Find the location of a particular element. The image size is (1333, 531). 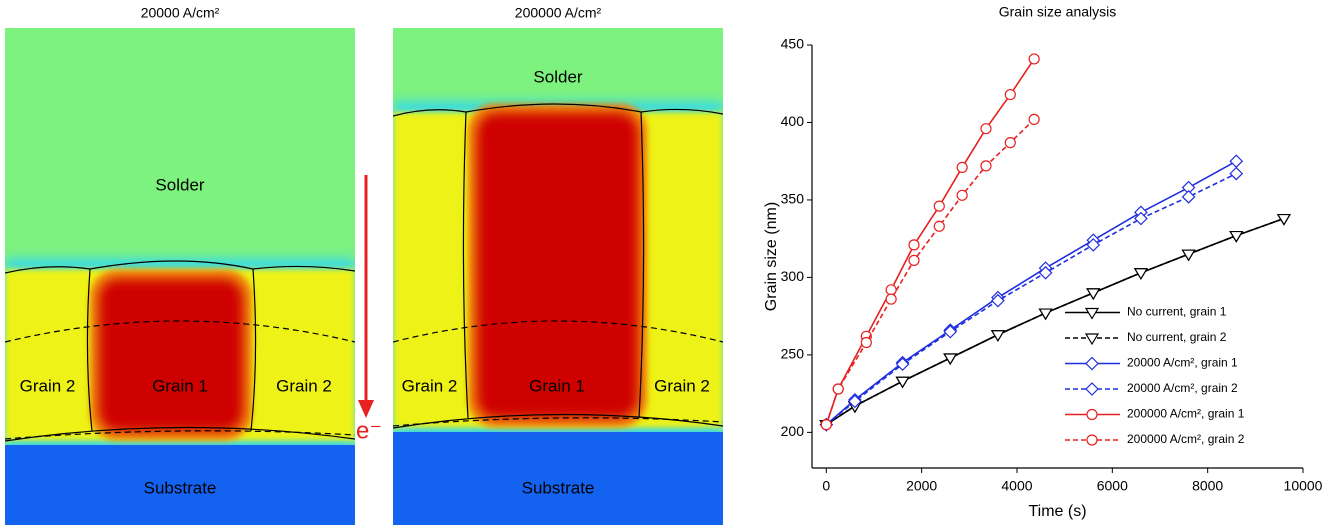

legend-label: 200000 A/cm², grain 1 is located at coordinates (1186, 414).